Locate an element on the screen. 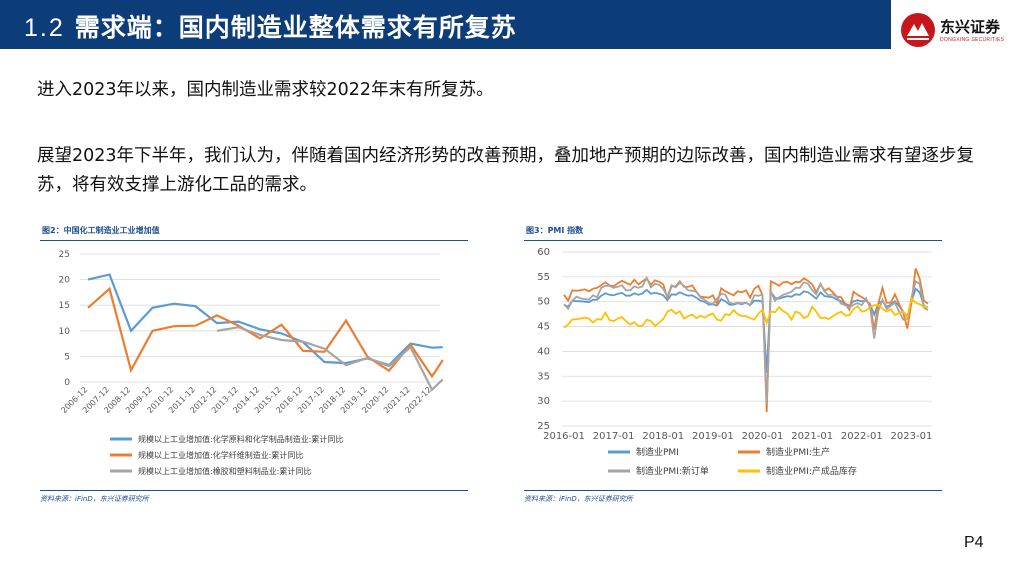  figure-right-rule is located at coordinates (733, 240).